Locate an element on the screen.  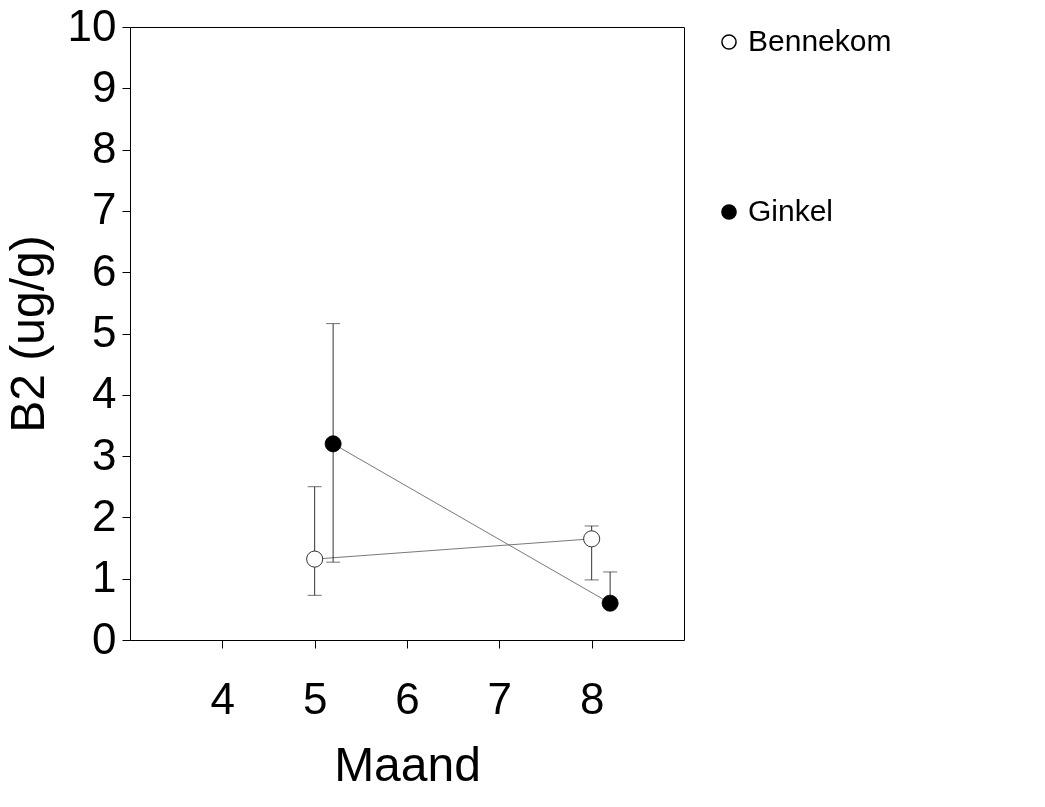
y-axis-title: B2 (ug/g) is located at coordinates (27, 334).